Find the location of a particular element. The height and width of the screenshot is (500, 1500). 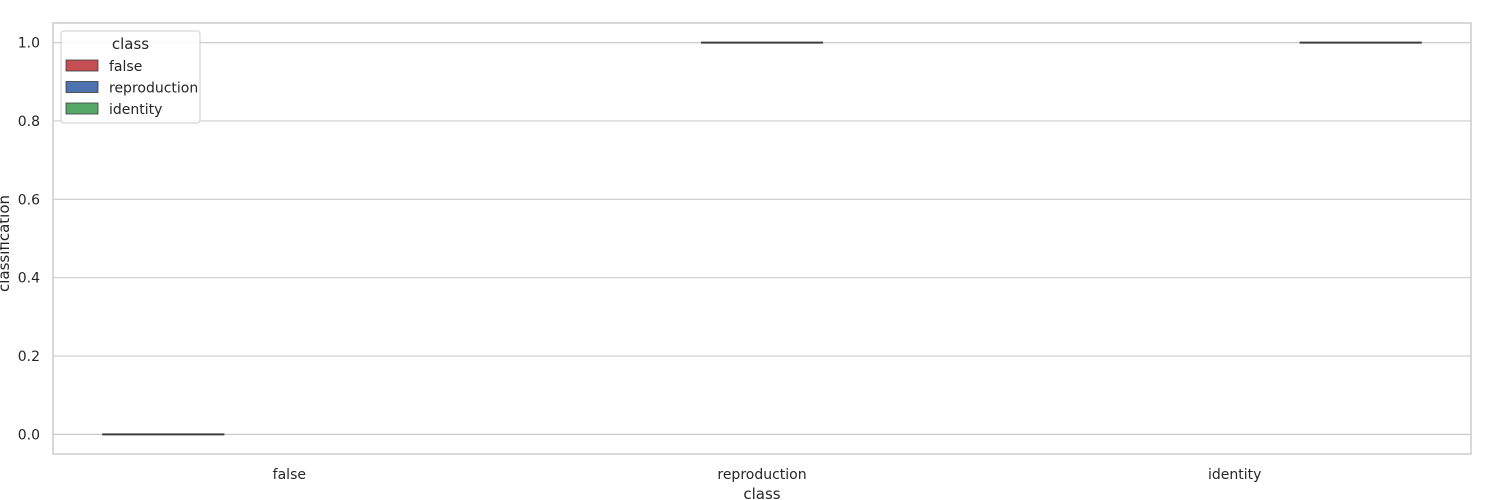

legend: class false reproduction identity is located at coordinates (130, 77).